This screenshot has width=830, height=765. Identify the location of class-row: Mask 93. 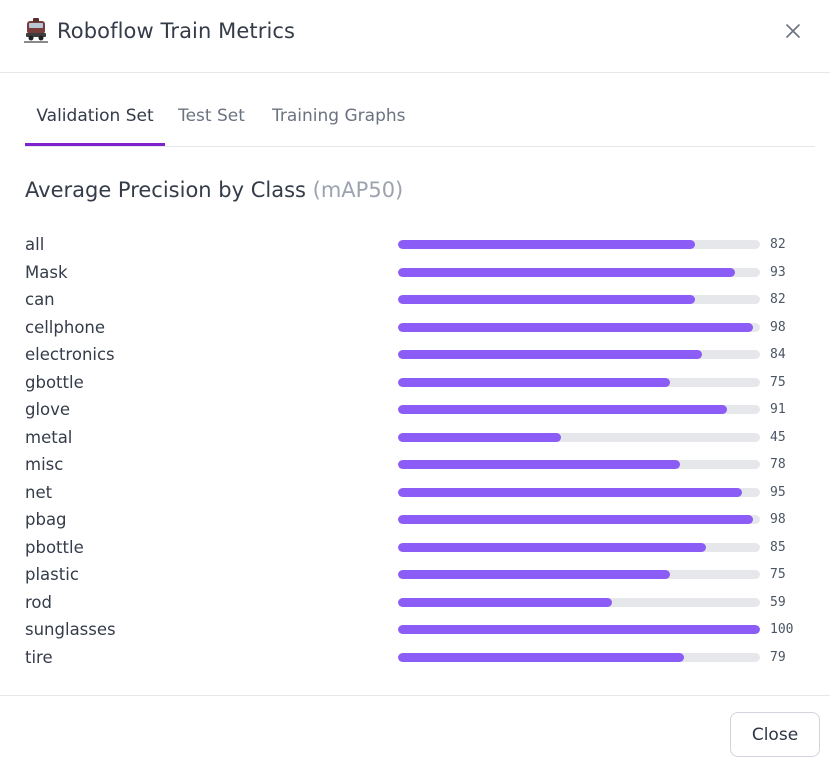
(415, 273).